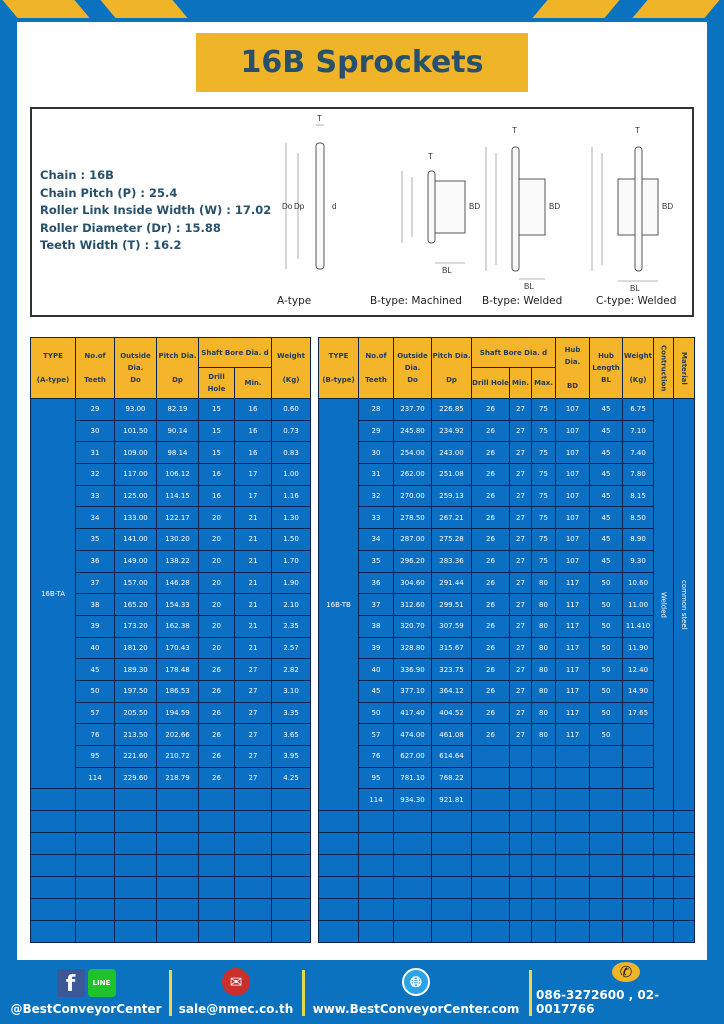 This screenshot has height=1024, width=724. What do you see at coordinates (177, 756) in the screenshot?
I see `table-cell: 210.72` at bounding box center [177, 756].